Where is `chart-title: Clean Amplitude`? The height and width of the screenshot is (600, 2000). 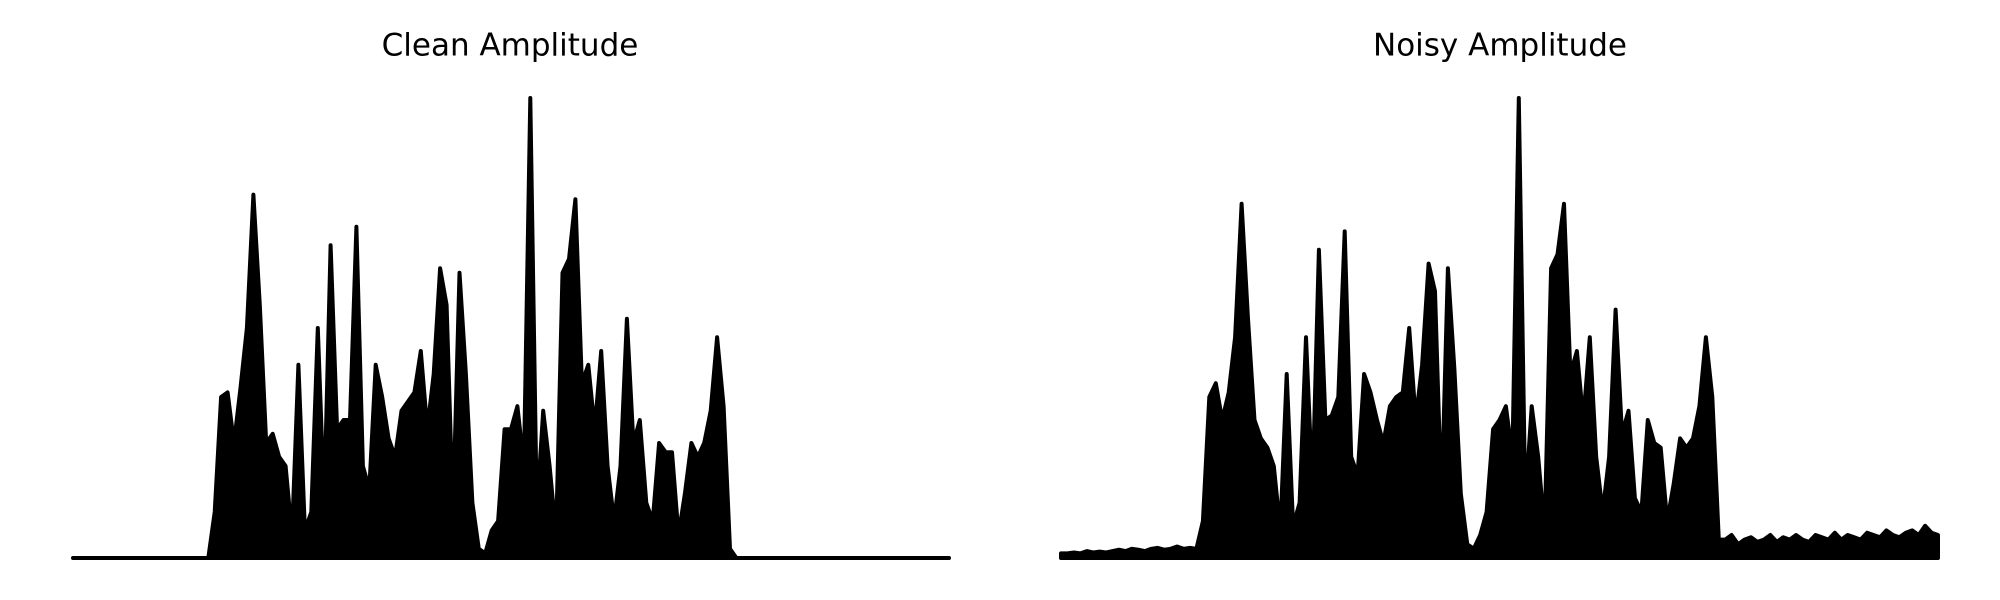
chart-title: Clean Amplitude is located at coordinates (510, 46).